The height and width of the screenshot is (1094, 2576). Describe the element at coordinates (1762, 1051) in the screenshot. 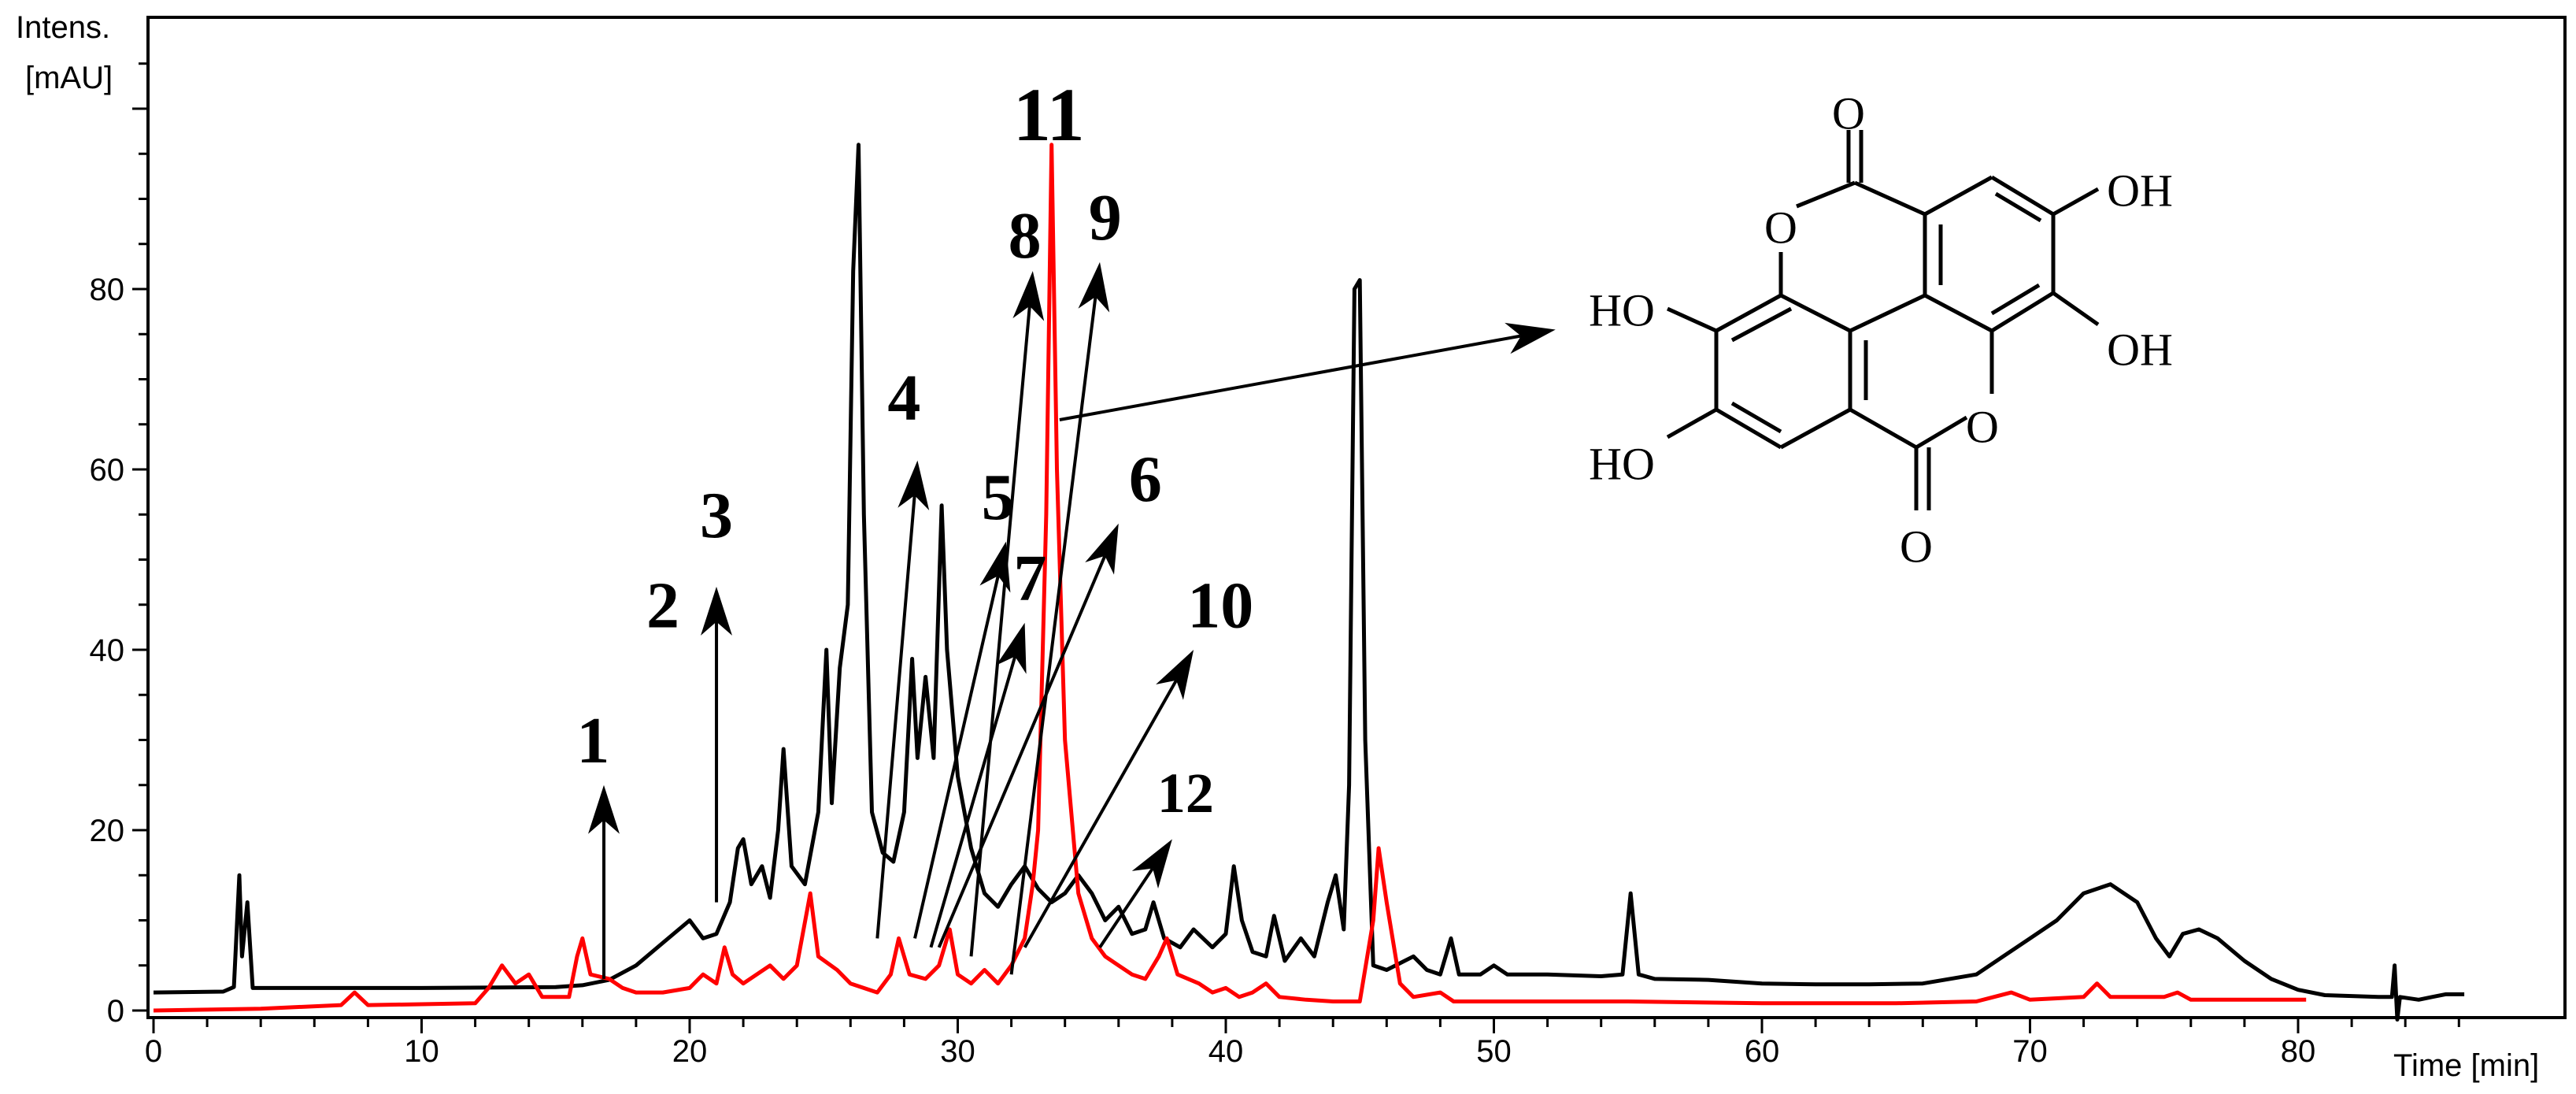

I see `x-tick-label: 60` at that location.